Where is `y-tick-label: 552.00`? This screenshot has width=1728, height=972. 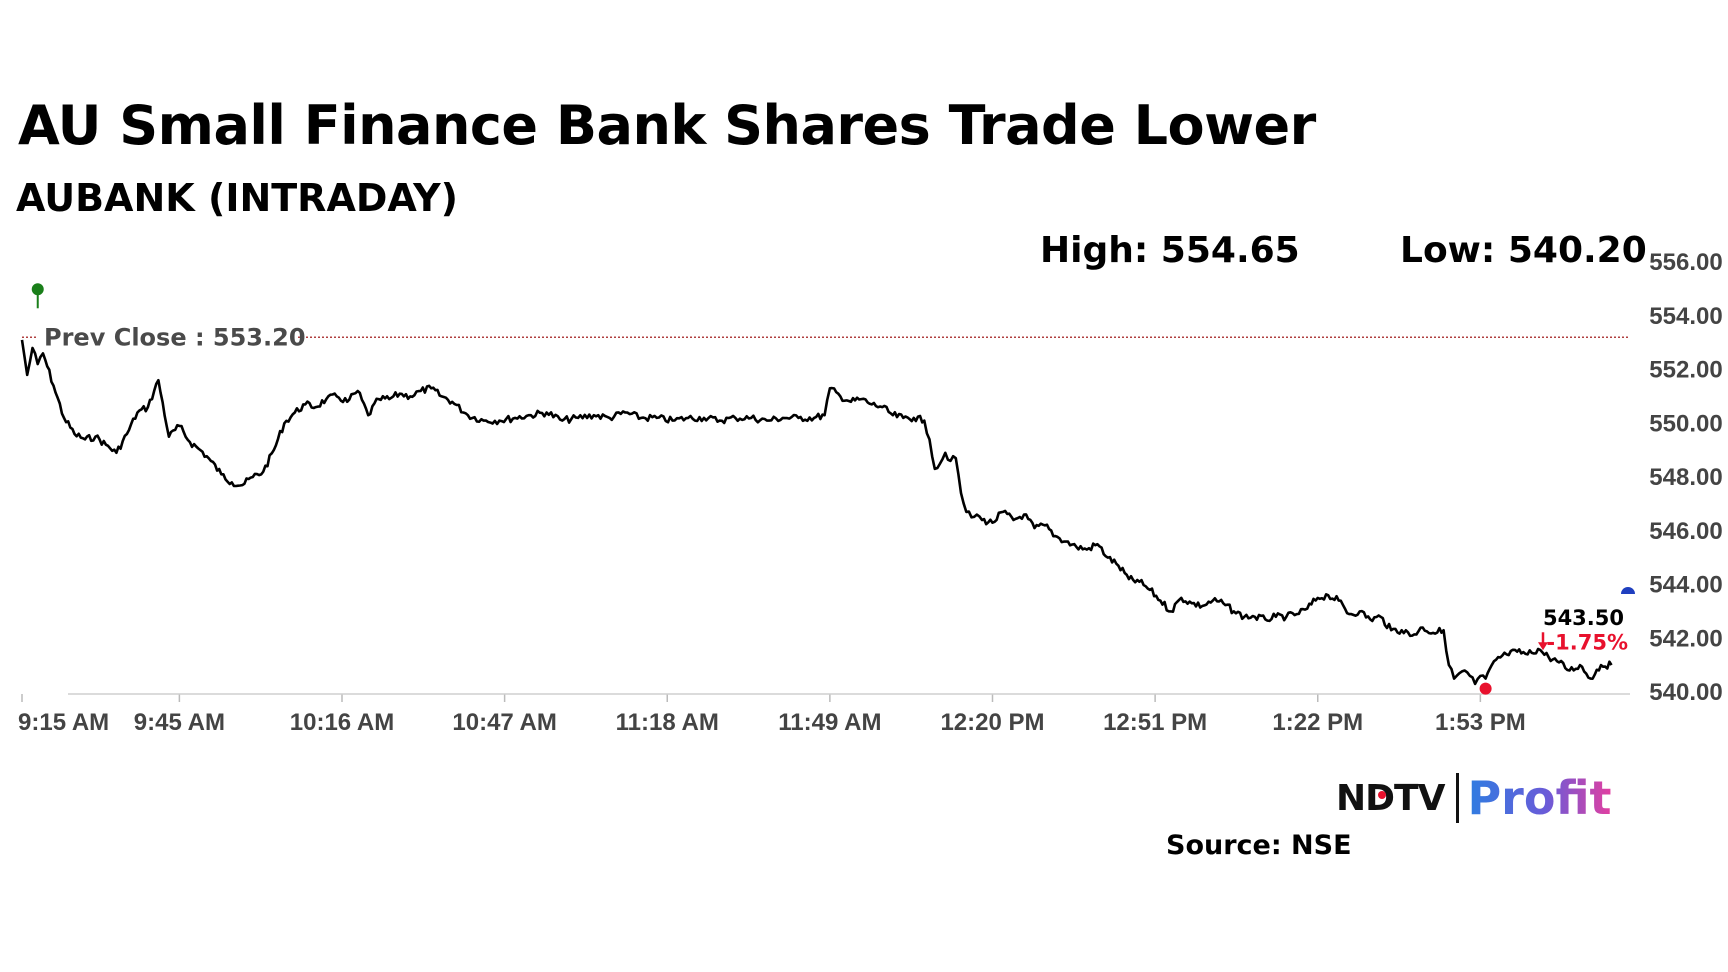
y-tick-label: 552.00 is located at coordinates (1685, 370).